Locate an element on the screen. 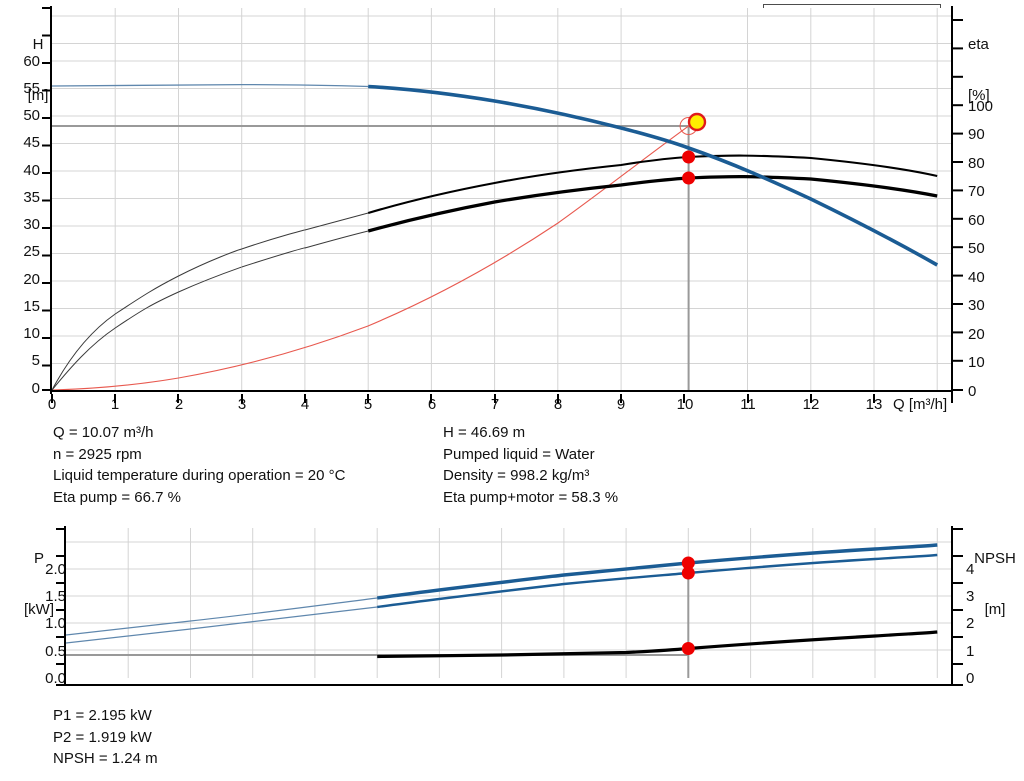  bottom-left-tick: 1.5 is located at coordinates (55, 596).